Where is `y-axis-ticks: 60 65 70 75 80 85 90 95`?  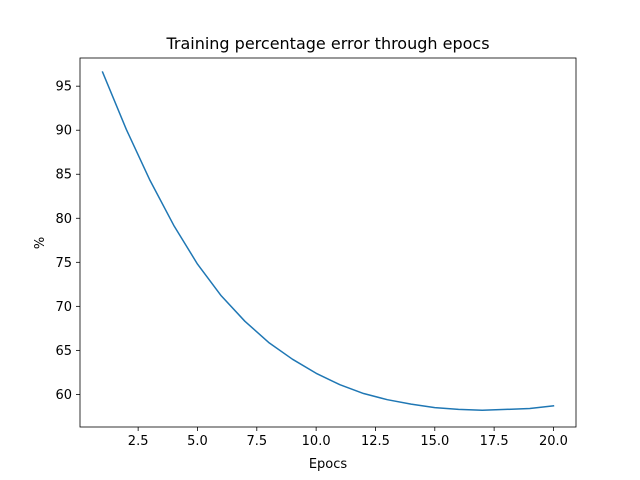 y-axis-ticks: 60 65 70 75 80 85 90 95 is located at coordinates (67, 241).